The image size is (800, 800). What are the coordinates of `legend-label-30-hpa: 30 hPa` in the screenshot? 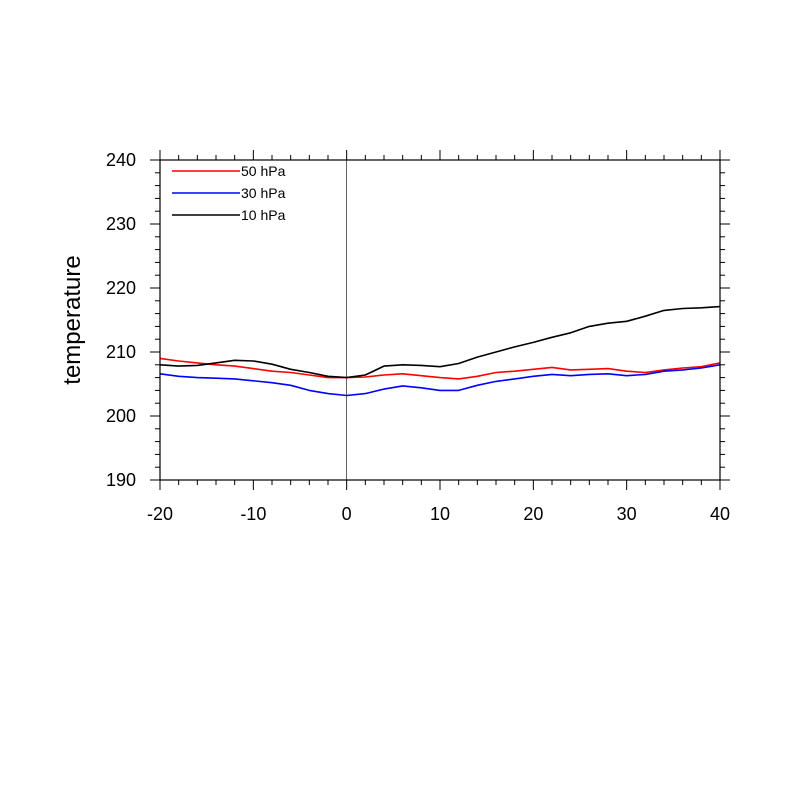 It's located at (263, 193).